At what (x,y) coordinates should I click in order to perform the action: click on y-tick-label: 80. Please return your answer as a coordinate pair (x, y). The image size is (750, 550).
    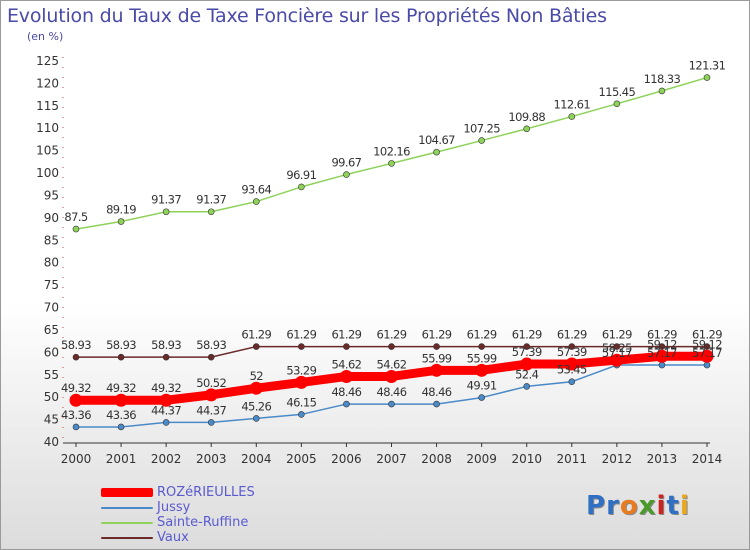
    Looking at the image, I should click on (51, 263).